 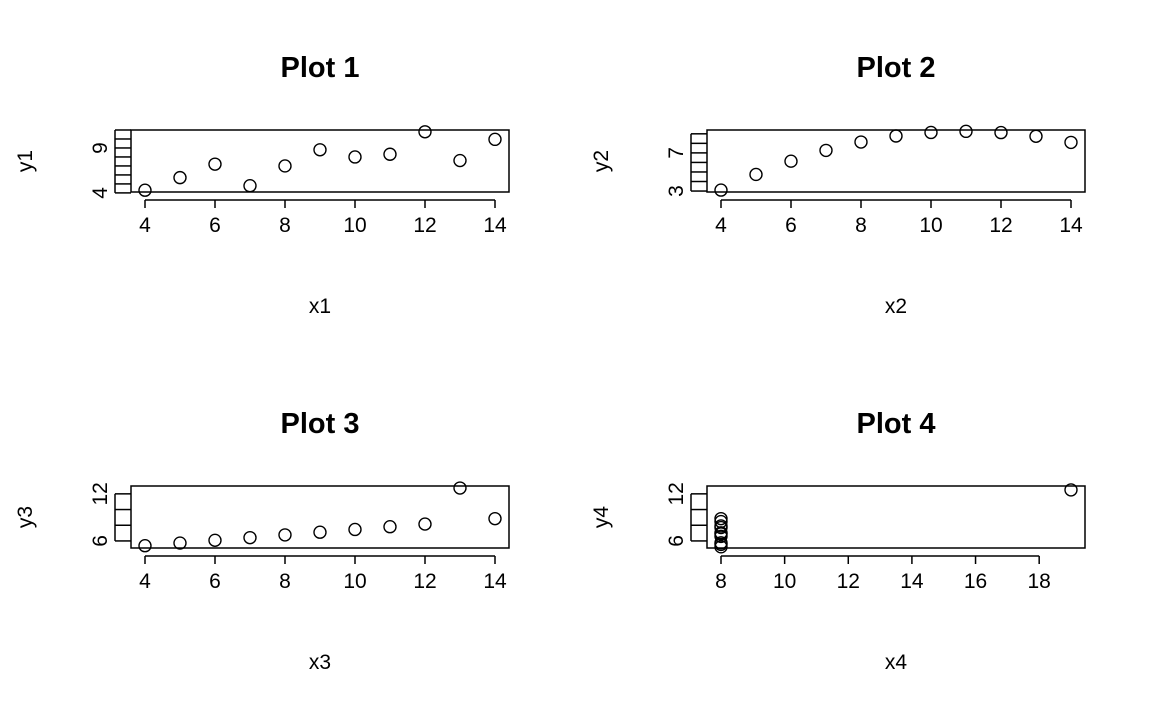 What do you see at coordinates (1039, 581) in the screenshot?
I see `x-tick-label: 18` at bounding box center [1039, 581].